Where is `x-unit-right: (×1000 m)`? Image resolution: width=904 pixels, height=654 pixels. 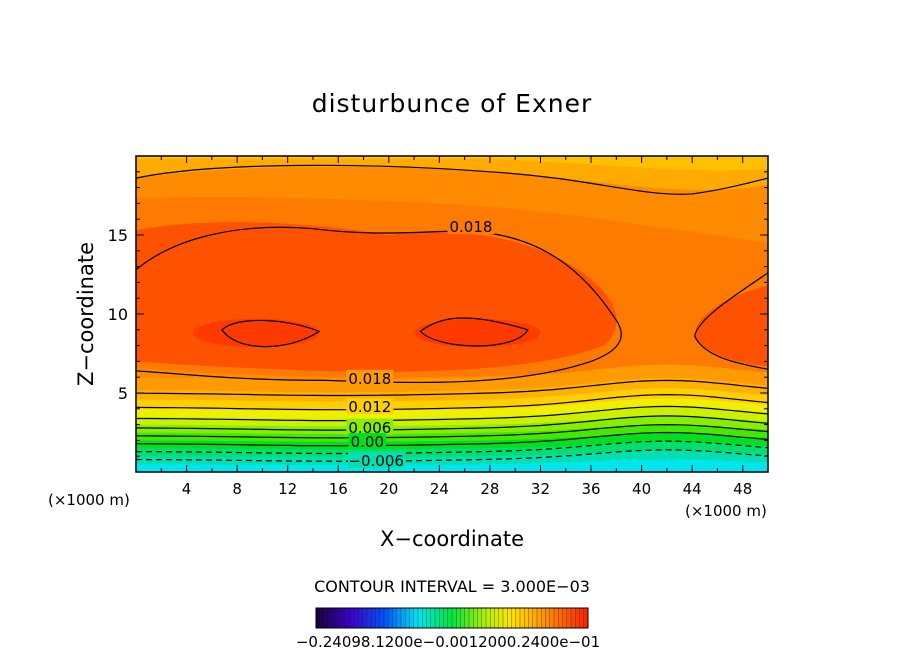
x-unit-right: (×1000 m) is located at coordinates (726, 511).